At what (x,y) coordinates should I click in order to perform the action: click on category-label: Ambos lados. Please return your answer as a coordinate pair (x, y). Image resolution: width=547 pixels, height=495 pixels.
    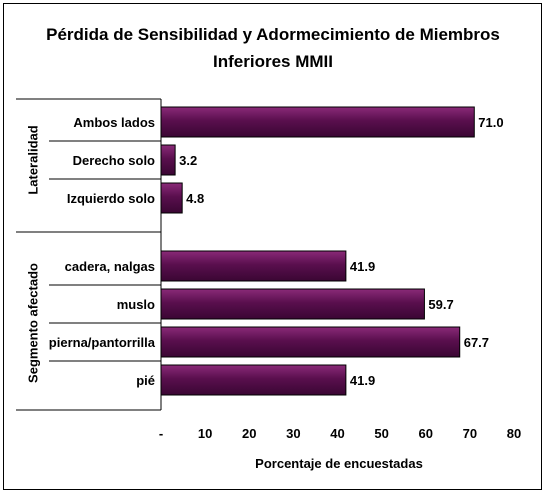
    Looking at the image, I should click on (114, 122).